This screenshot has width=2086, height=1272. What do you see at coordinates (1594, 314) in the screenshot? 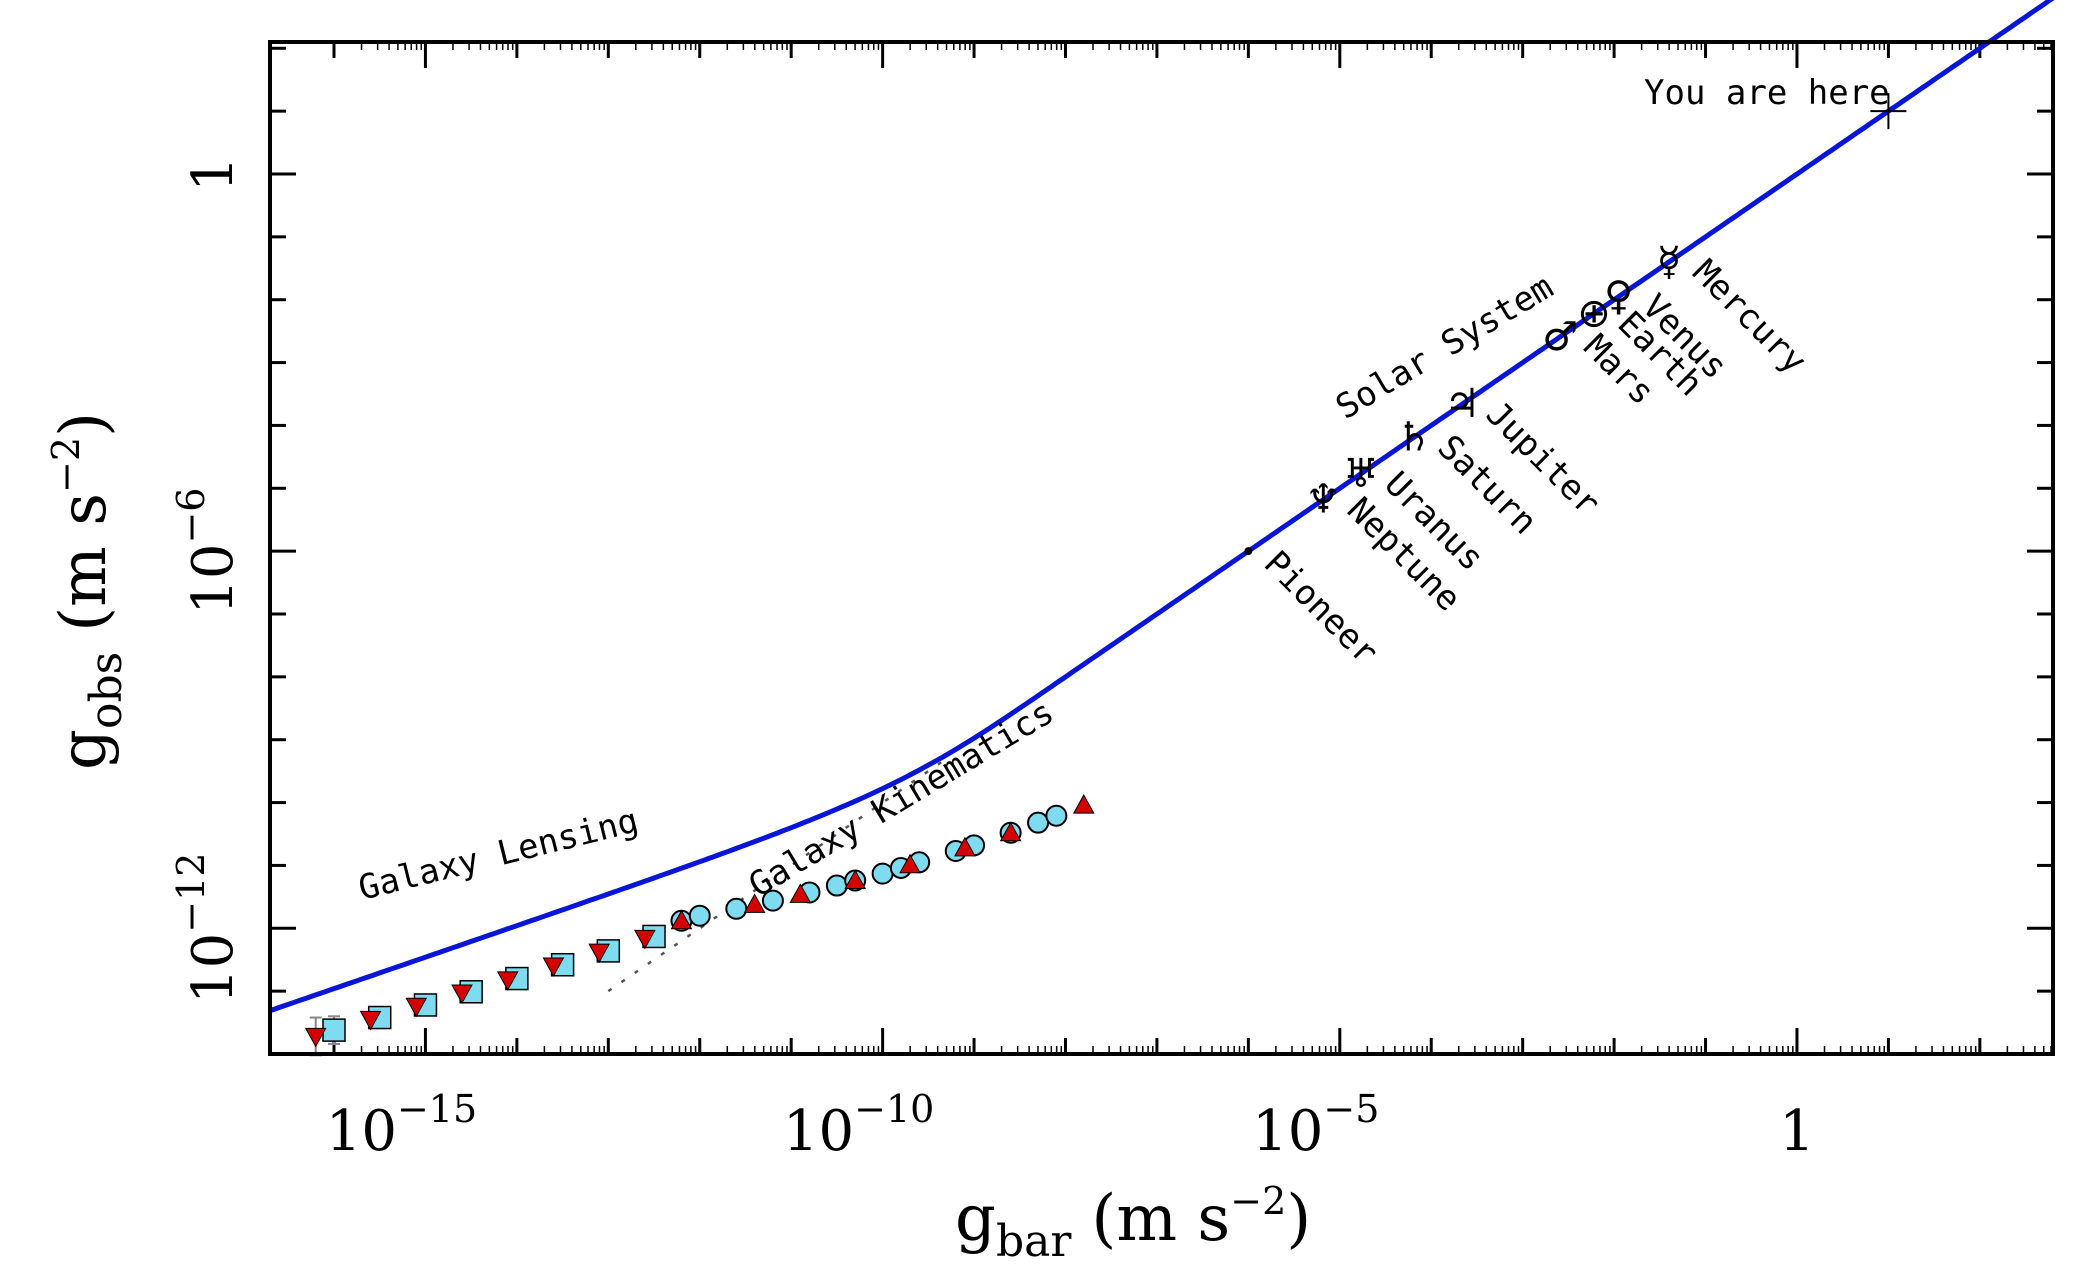
I see `planet-symbol-earth: ⊕` at bounding box center [1594, 314].